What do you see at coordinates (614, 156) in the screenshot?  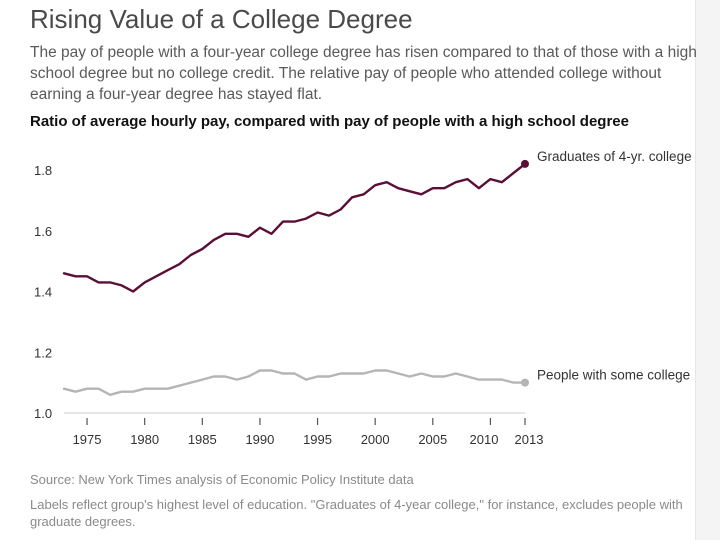 I see `series-label-graduates: Graduates of 4-yr. college` at bounding box center [614, 156].